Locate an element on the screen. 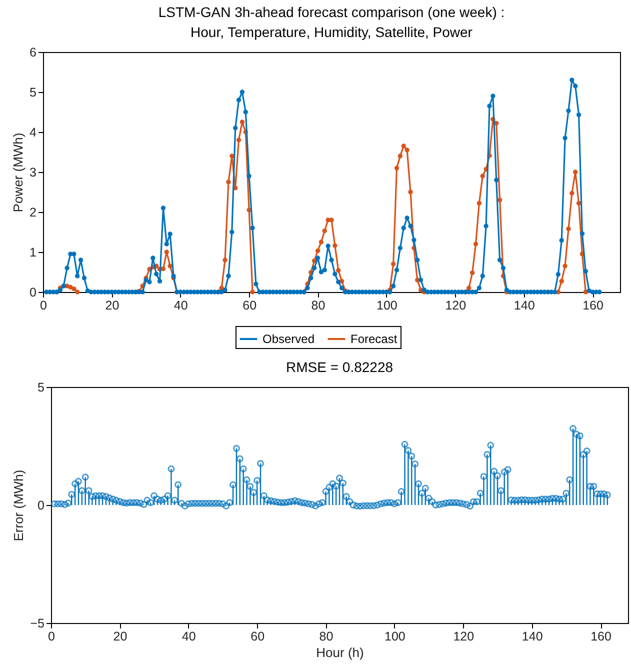  y-tick-label: 1 is located at coordinates (33, 253).